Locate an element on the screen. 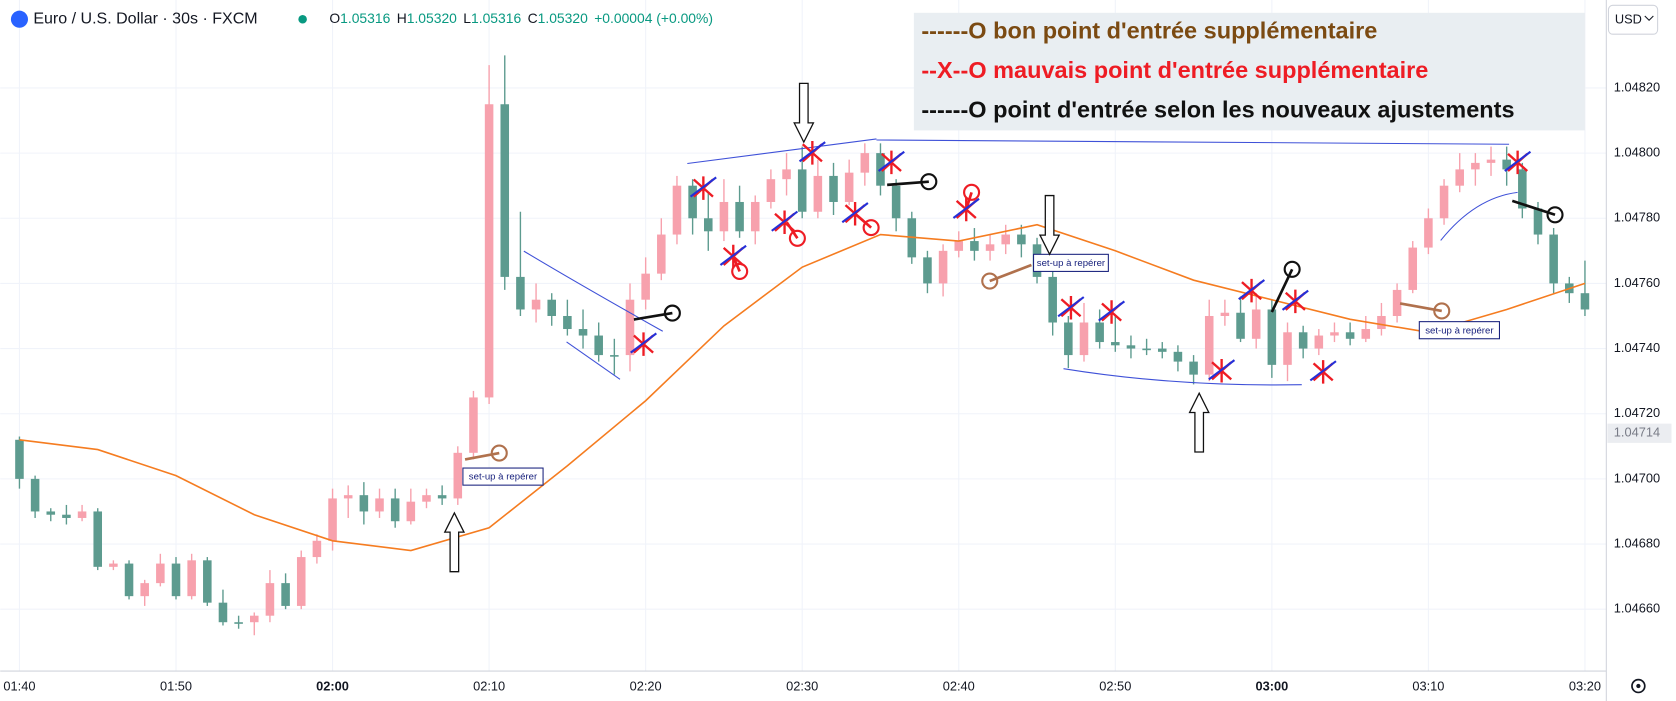  settings-icon is located at coordinates (1638, 686).